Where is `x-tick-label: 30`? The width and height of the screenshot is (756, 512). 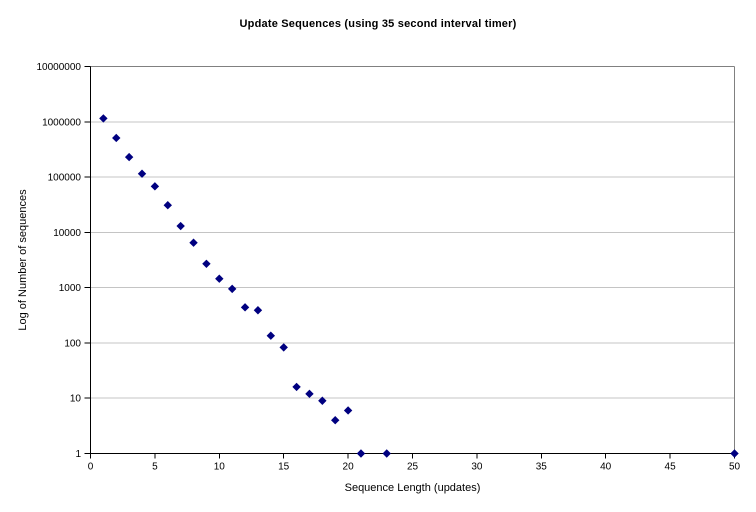
x-tick-label: 30 is located at coordinates (477, 467).